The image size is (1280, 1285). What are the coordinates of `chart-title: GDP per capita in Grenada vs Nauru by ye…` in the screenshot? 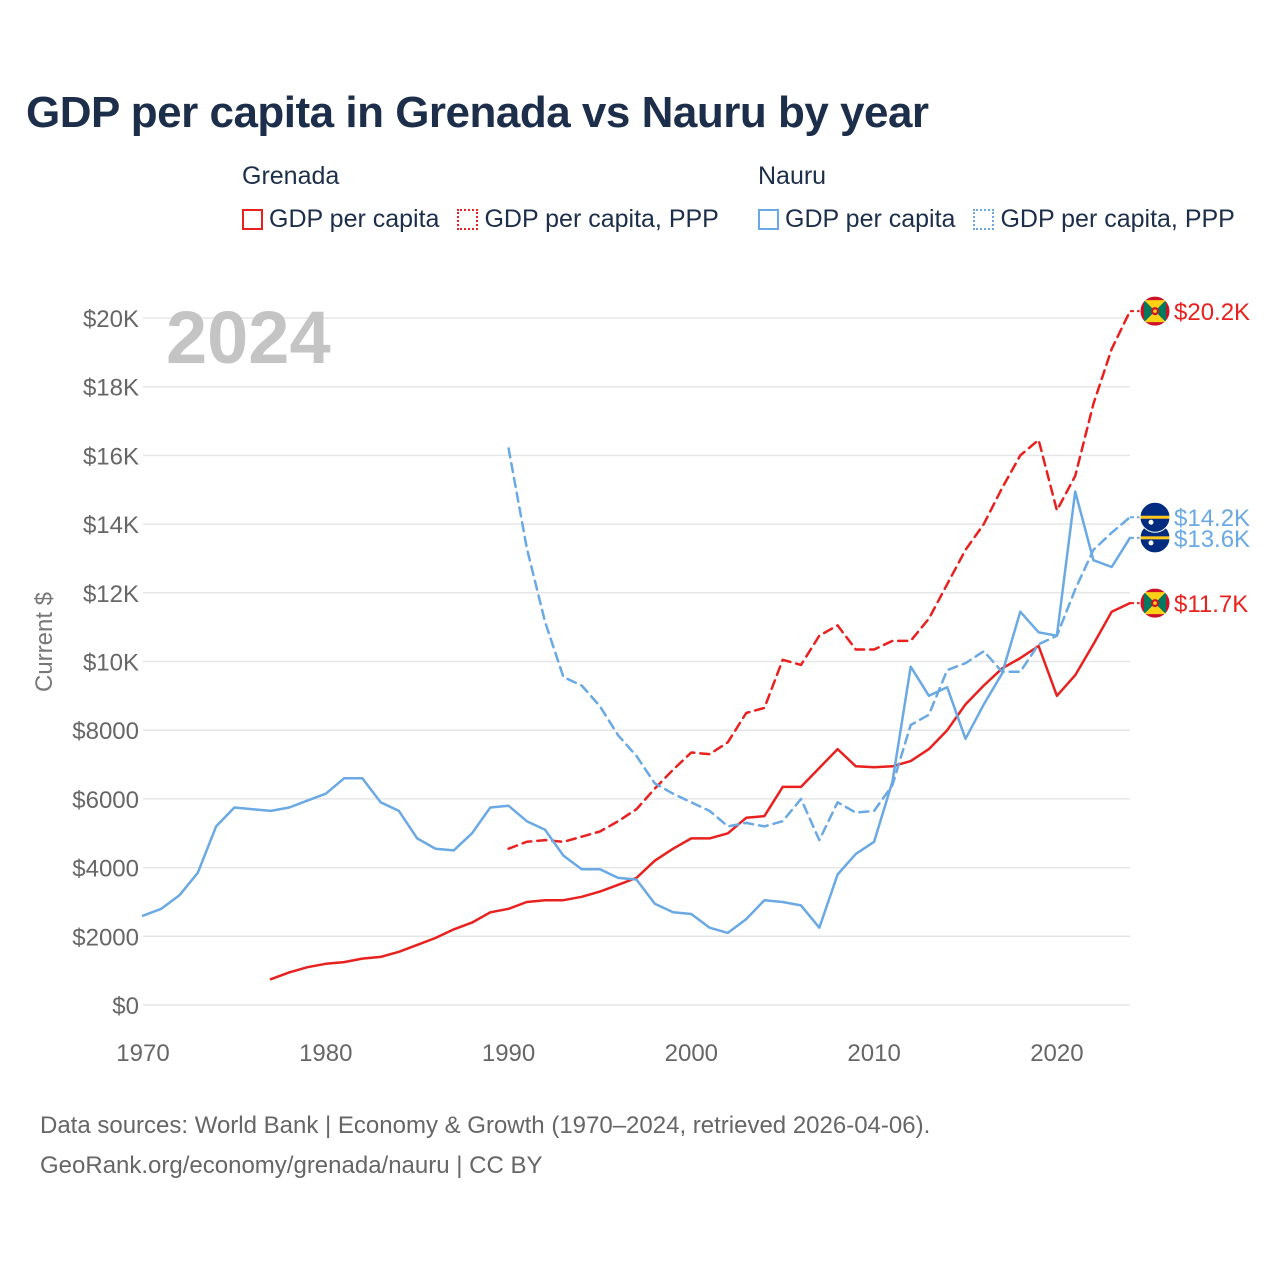 It's located at (477, 112).